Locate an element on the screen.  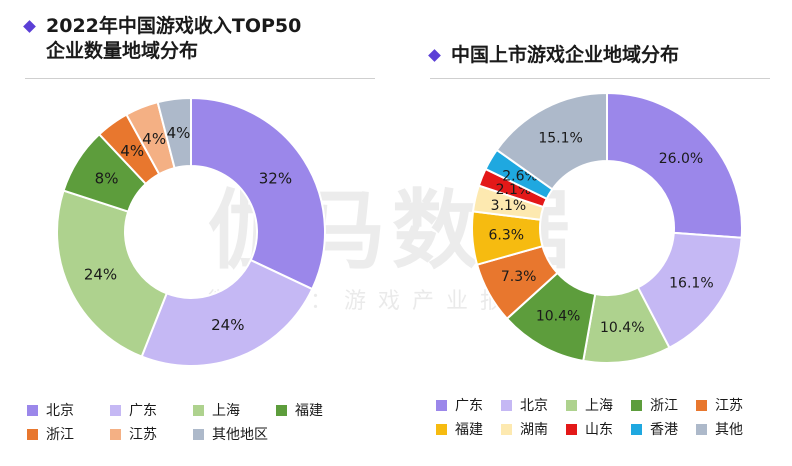
right-legend-label: 其他 is located at coordinates (729, 430).